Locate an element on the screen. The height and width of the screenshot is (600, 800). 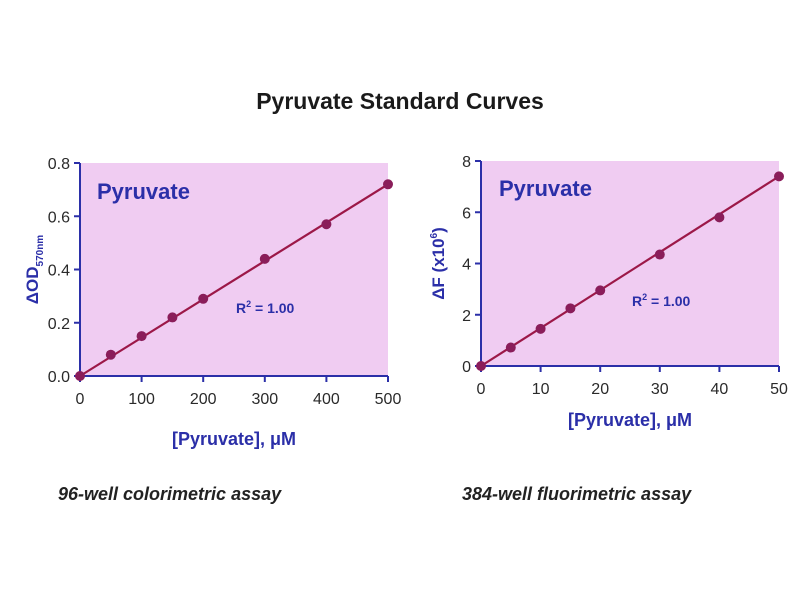
x-tick-label: 500 is located at coordinates (388, 399).